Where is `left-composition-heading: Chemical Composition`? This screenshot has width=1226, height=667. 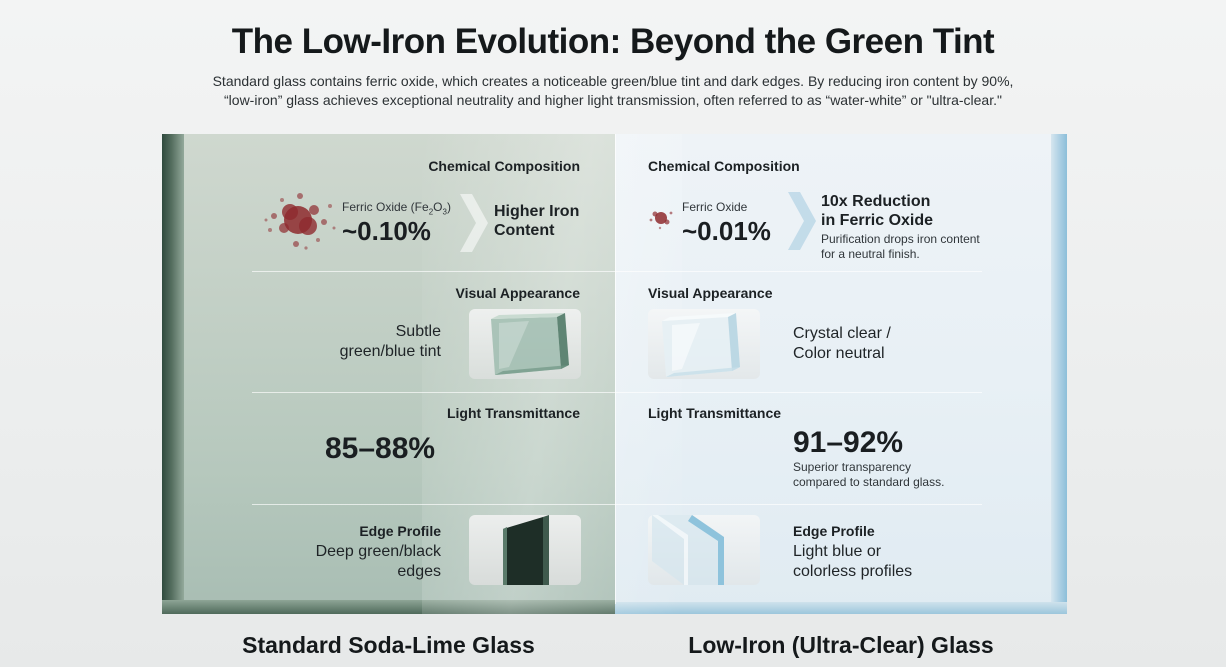 left-composition-heading: Chemical Composition is located at coordinates (504, 166).